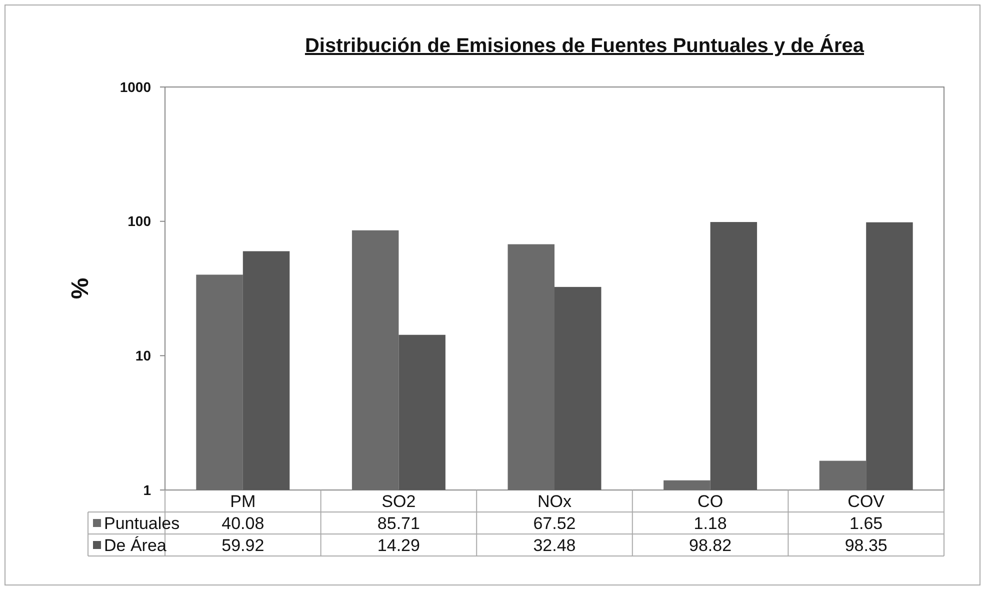 Image resolution: width=985 pixels, height=609 pixels. Describe the element at coordinates (140, 221) in the screenshot. I see `y-tick-label: 100` at that location.